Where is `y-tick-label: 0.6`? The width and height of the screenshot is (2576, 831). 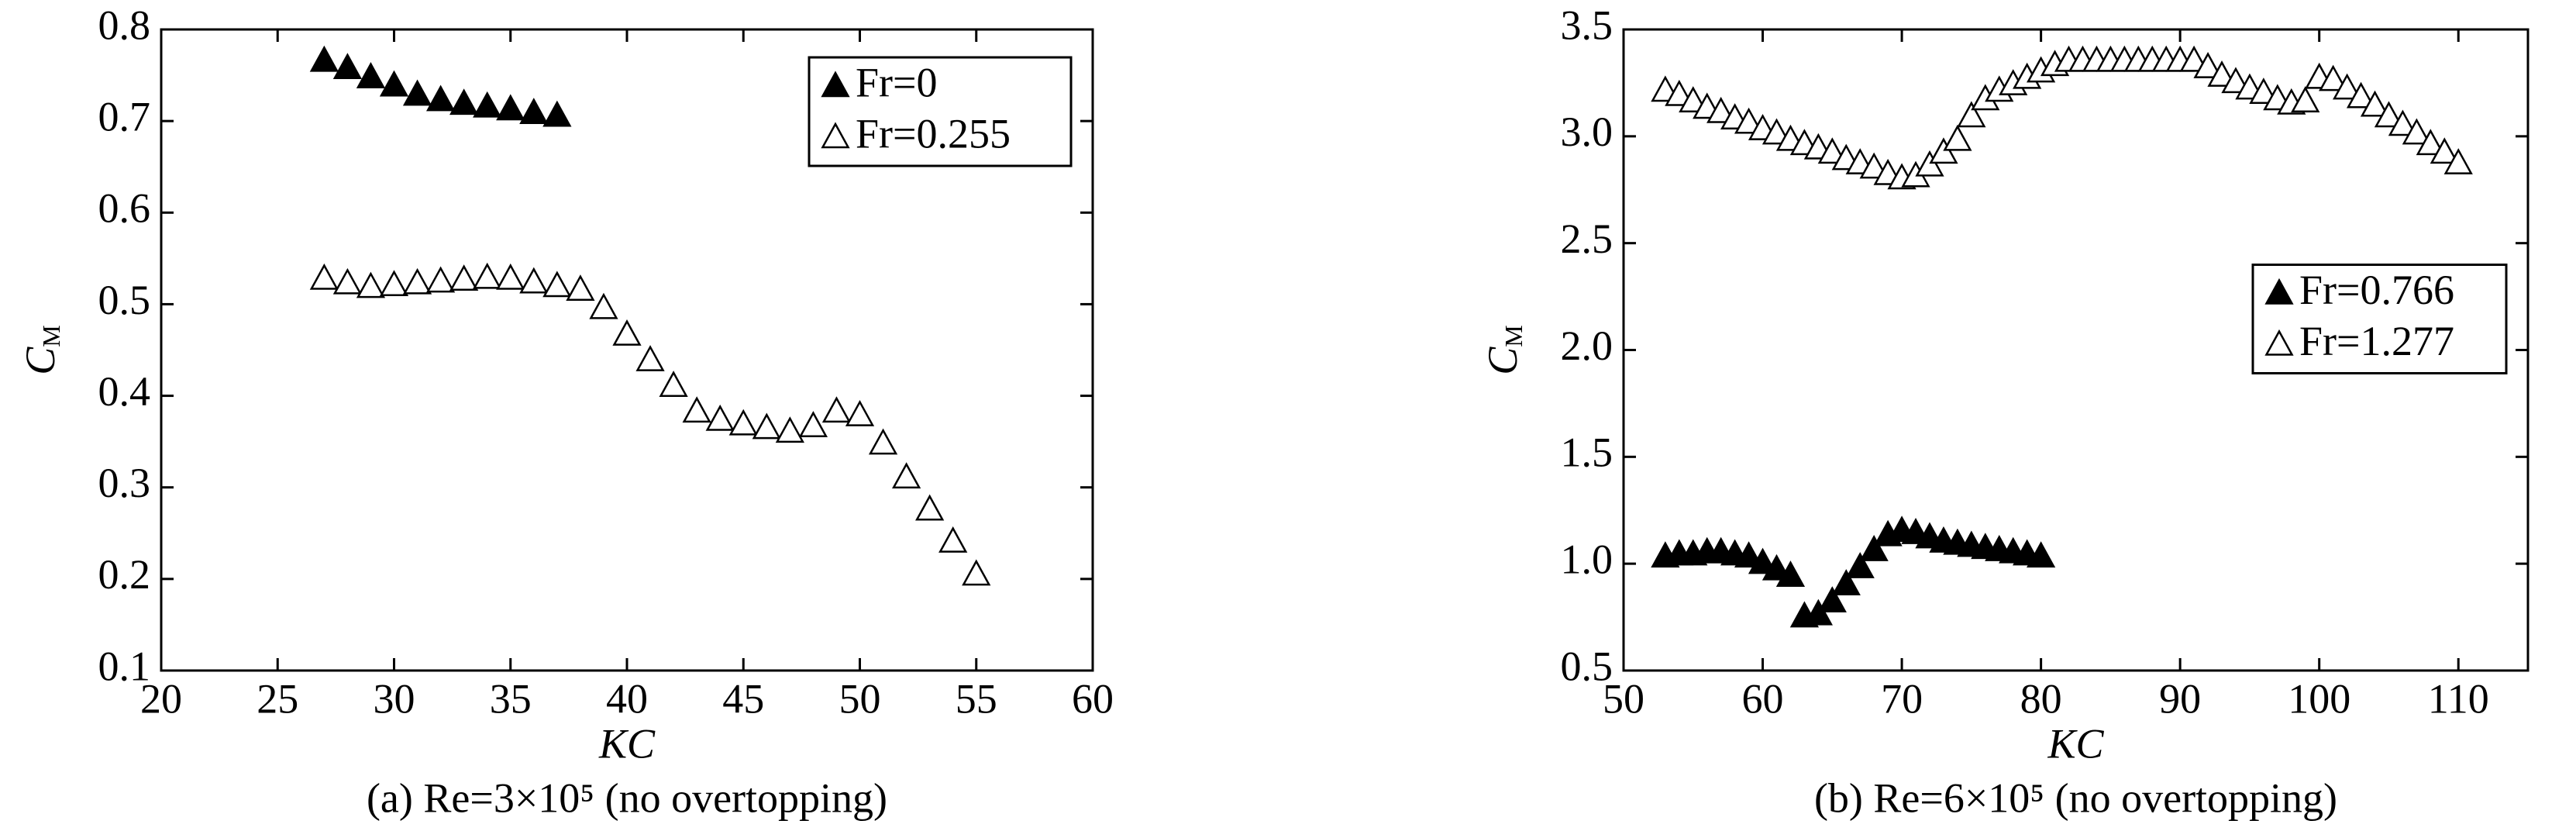
y-tick-label: 0.6 is located at coordinates (124, 208).